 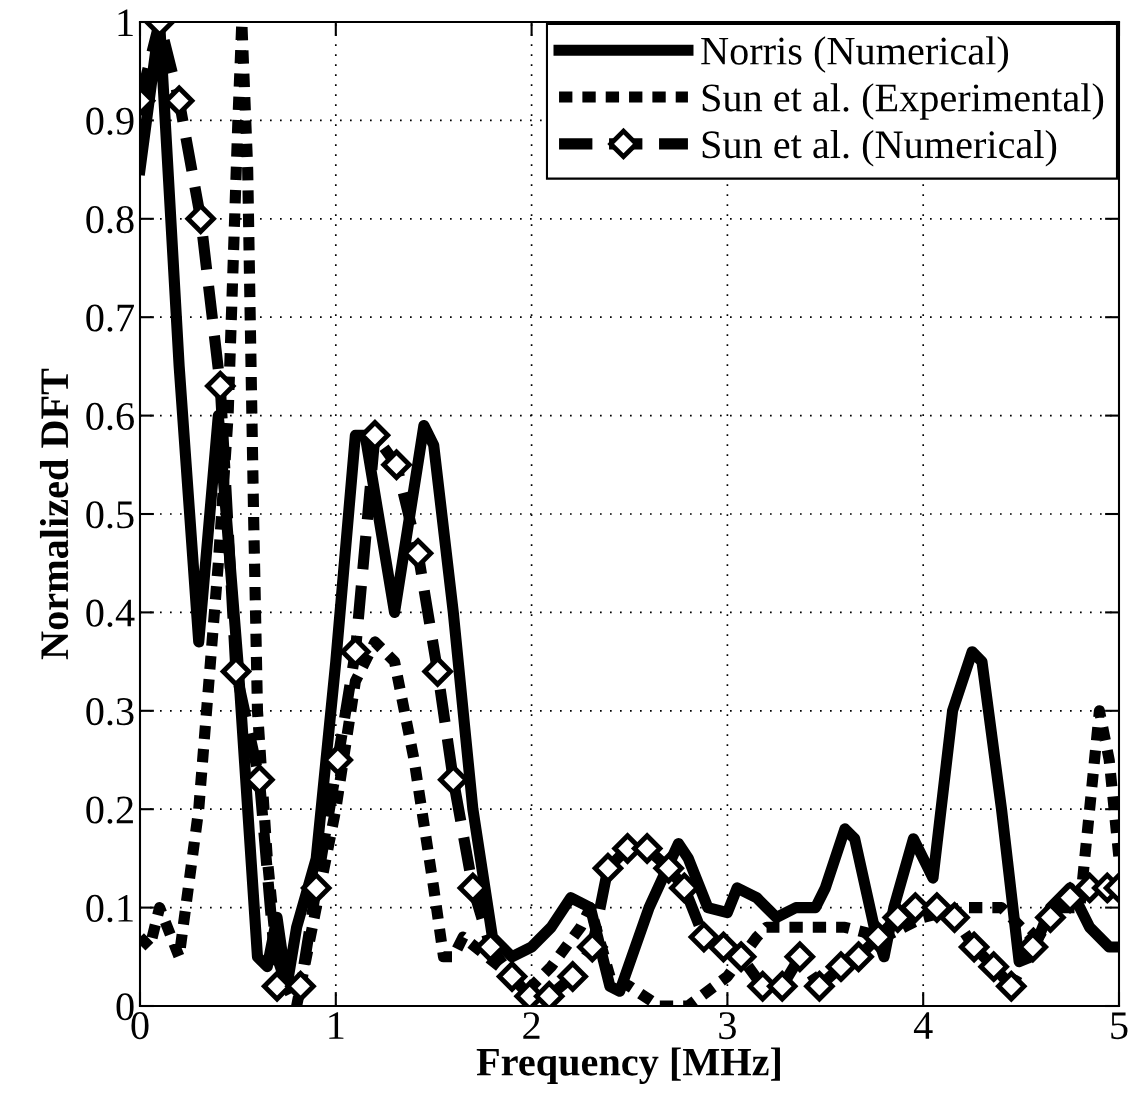 What do you see at coordinates (336, 1025) in the screenshot?
I see `x-tick-label: 1` at bounding box center [336, 1025].